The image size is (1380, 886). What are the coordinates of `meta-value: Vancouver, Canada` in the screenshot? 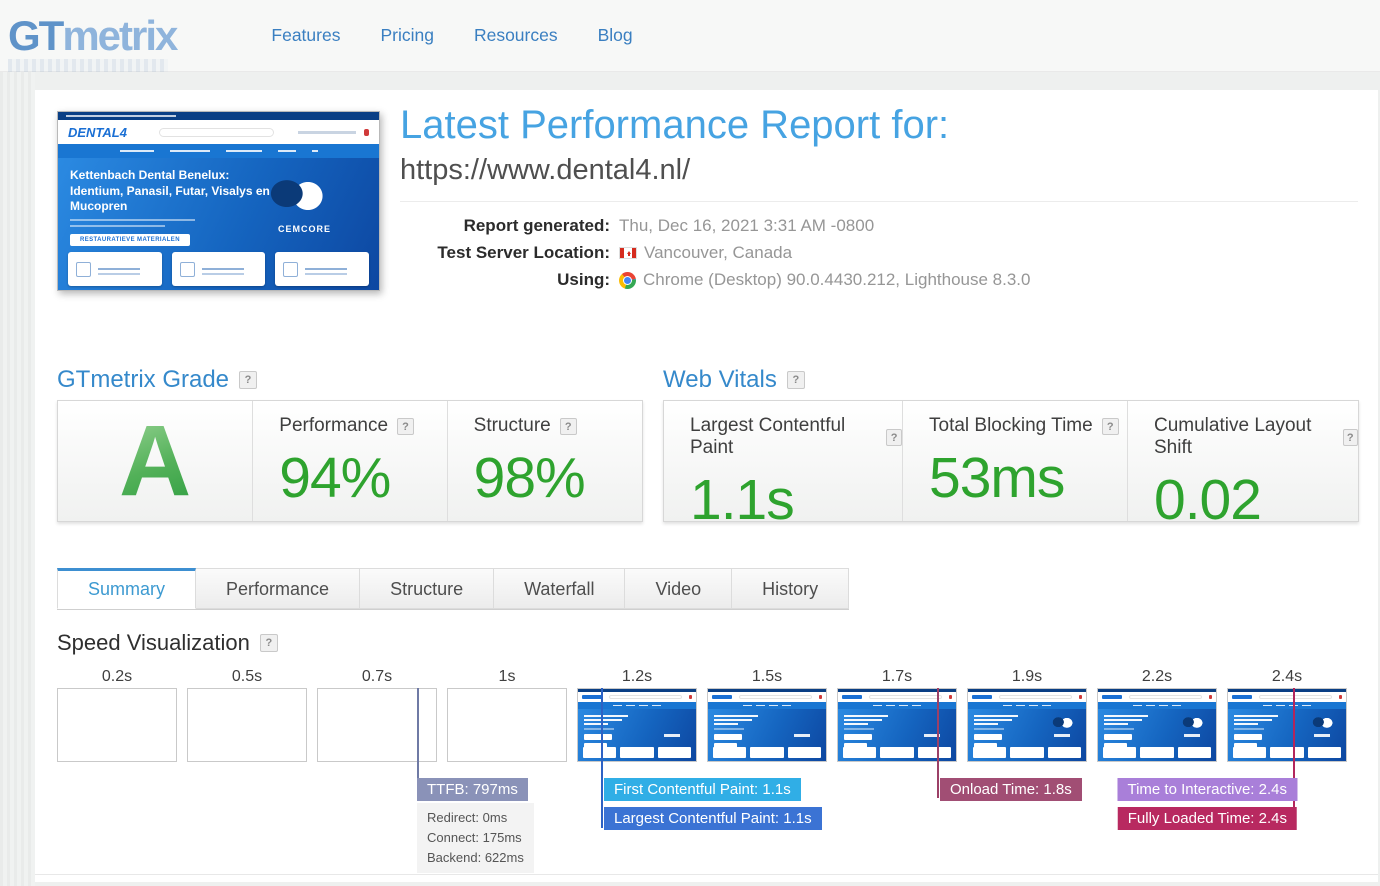 It's located at (718, 252).